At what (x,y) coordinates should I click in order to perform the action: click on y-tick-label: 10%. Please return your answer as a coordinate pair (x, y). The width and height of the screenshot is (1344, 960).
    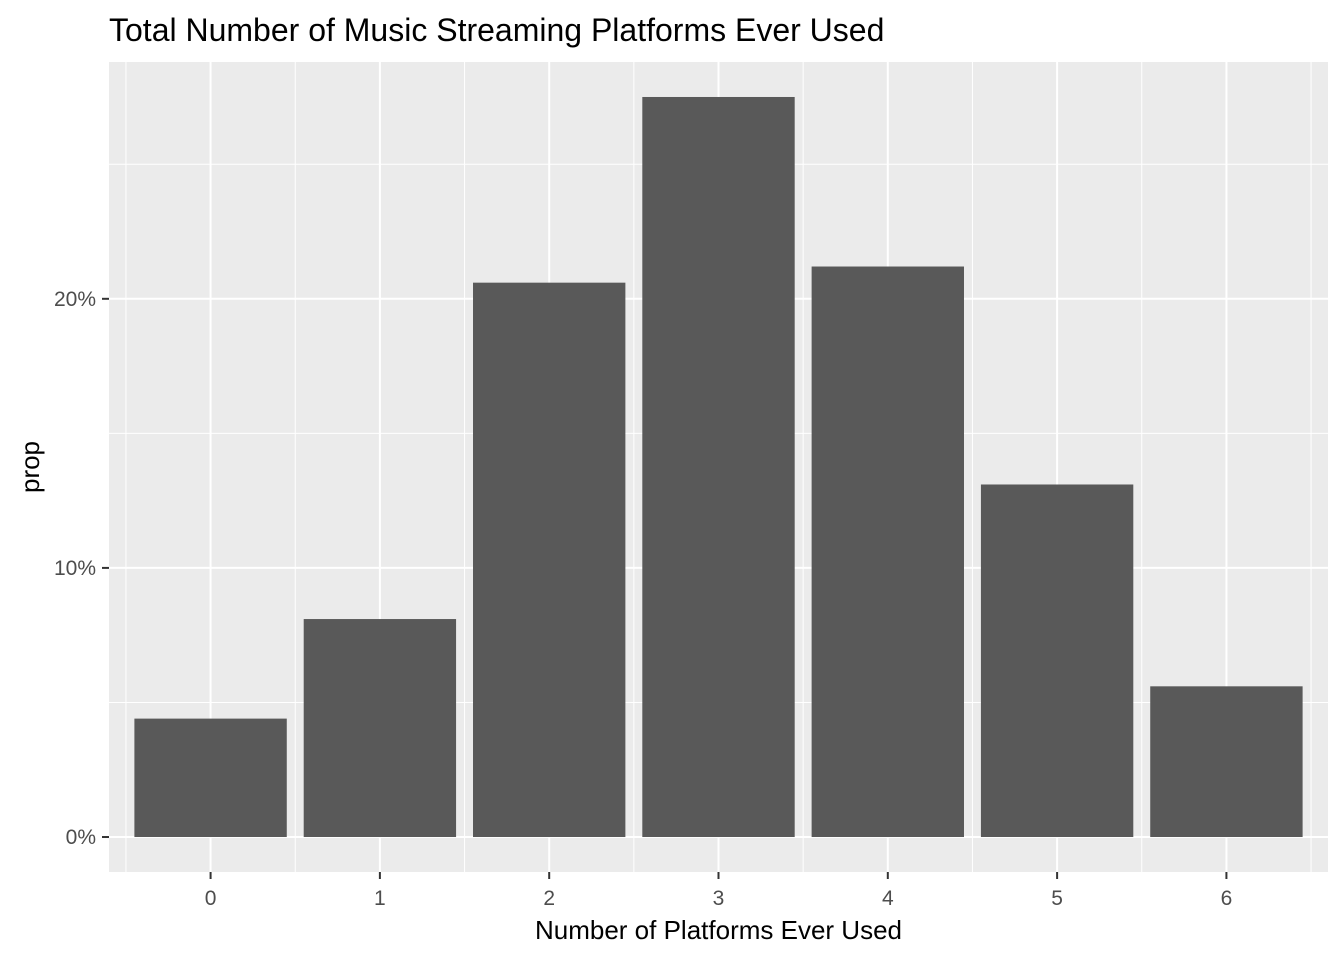
    Looking at the image, I should click on (75, 568).